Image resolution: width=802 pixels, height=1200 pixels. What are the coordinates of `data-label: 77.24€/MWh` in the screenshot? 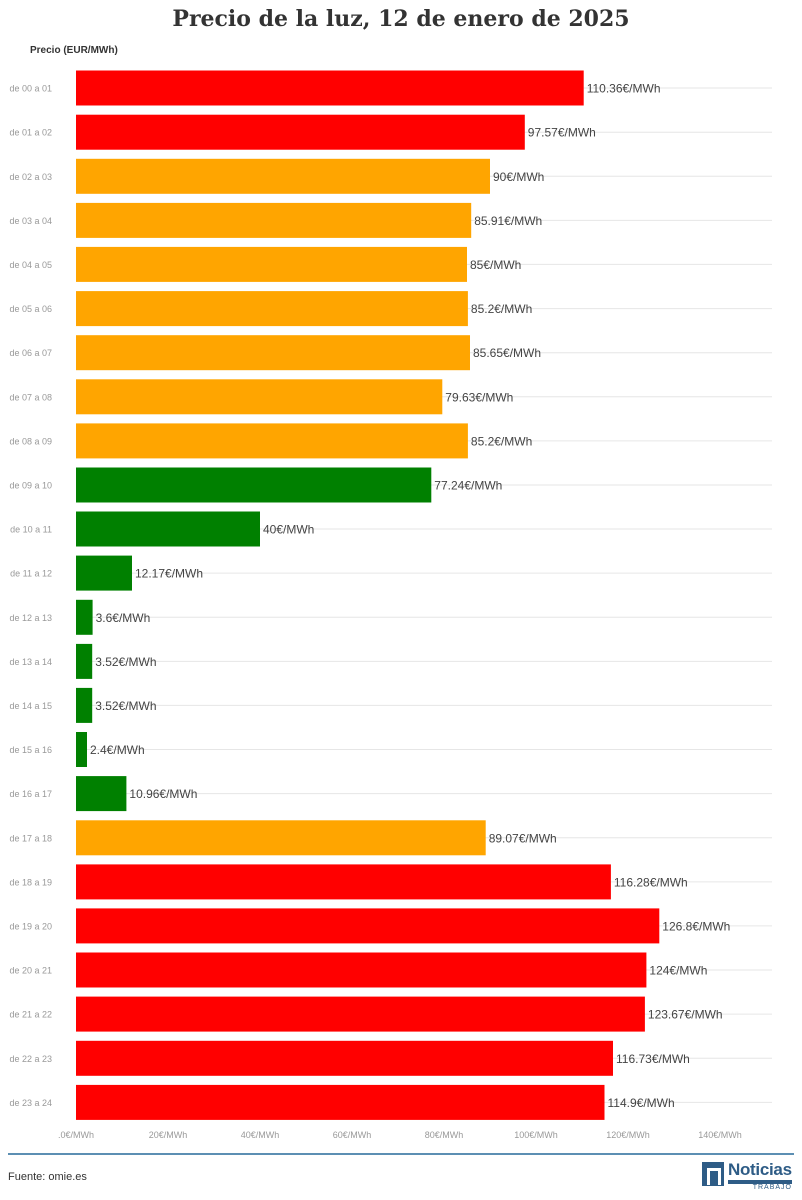 It's located at (468, 486).